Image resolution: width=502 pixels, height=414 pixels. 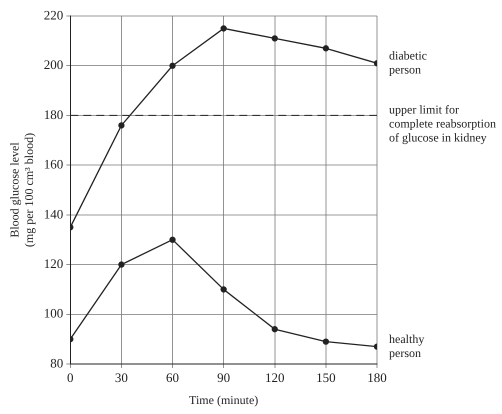 What do you see at coordinates (442, 123) in the screenshot?
I see `ref-line-label: upper limit for complete reabsorption of glucose in kidney` at bounding box center [442, 123].